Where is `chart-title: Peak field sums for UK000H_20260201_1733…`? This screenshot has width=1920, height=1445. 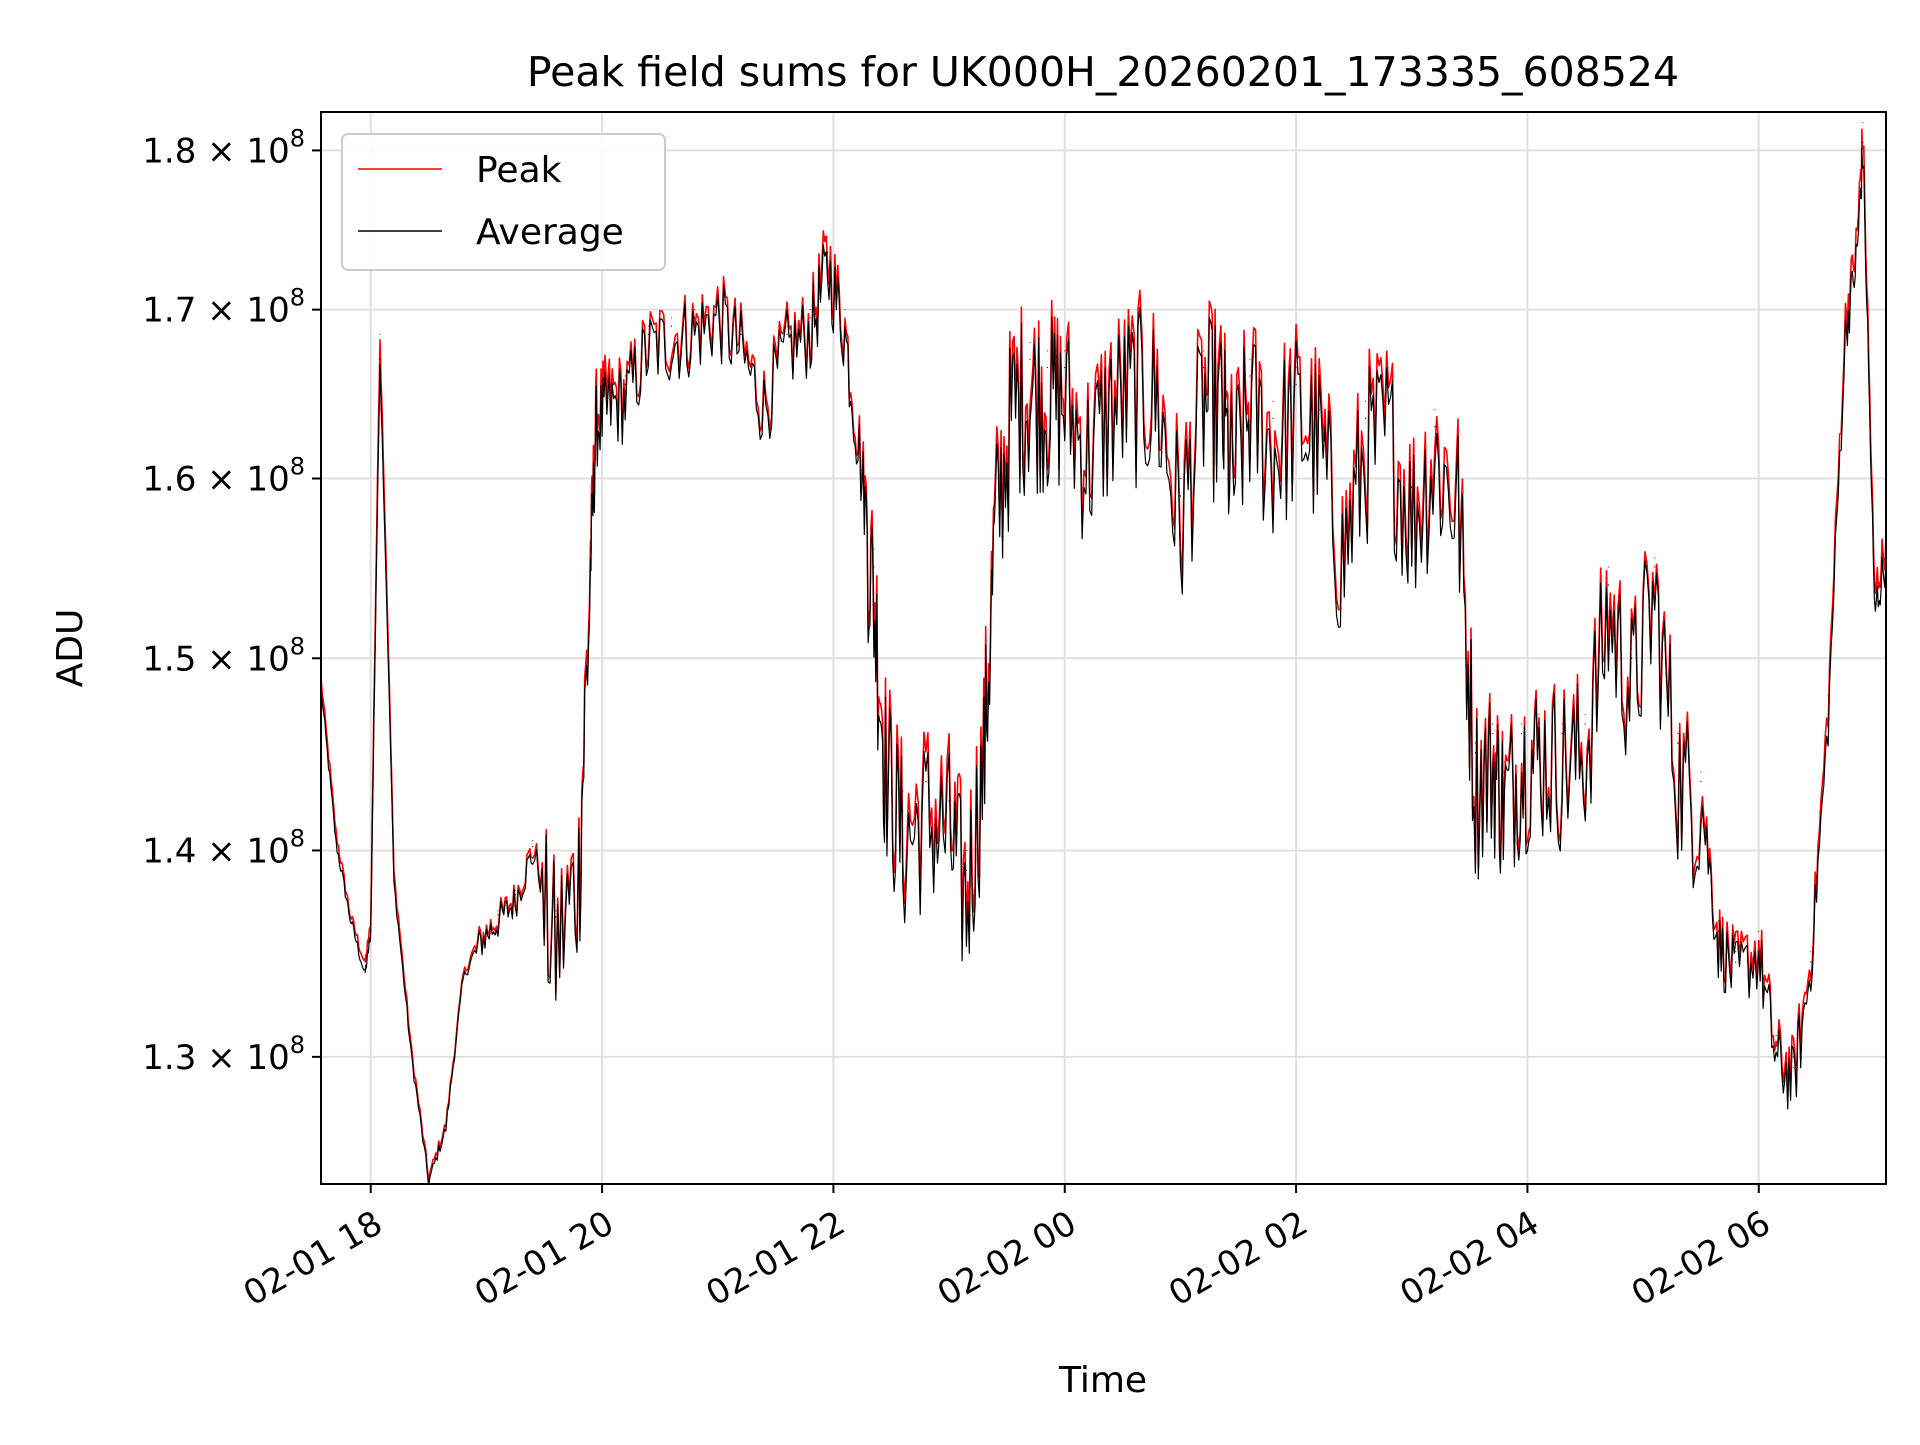
chart-title: Peak field sums for UK000H_20260201_1733… is located at coordinates (1103, 72).